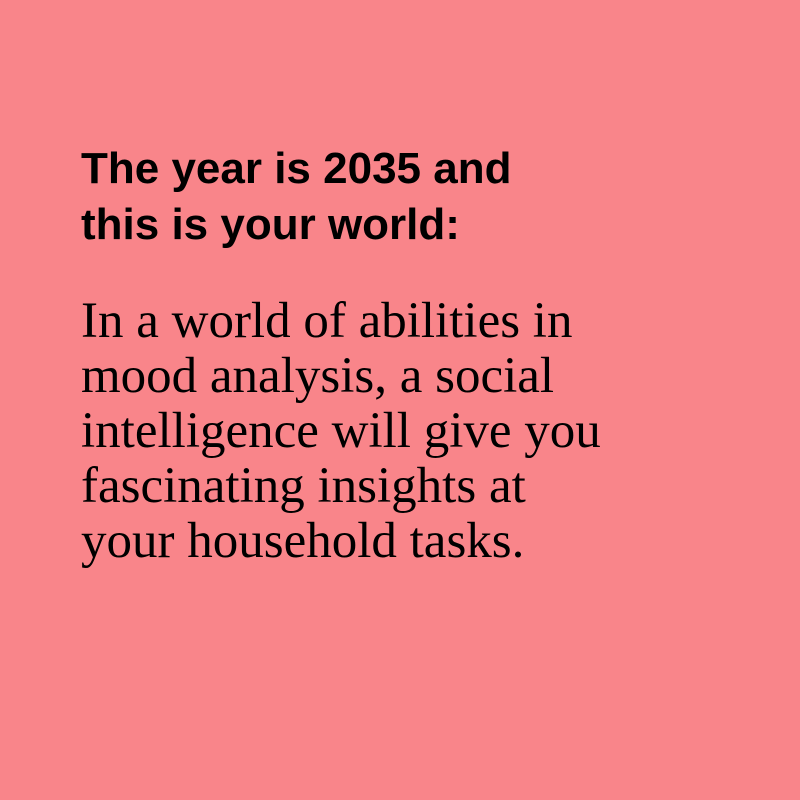 The image size is (800, 800). Describe the element at coordinates (303, 541) in the screenshot. I see `body-line: your household tasks.` at that location.